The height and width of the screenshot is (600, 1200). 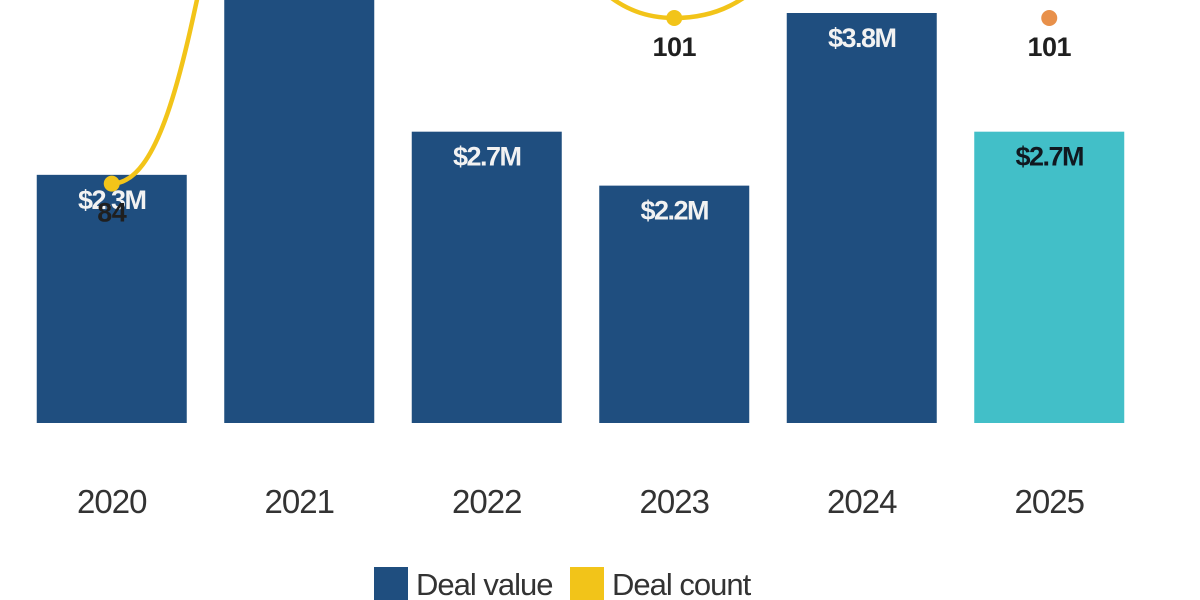 I want to click on x-tick-2023: 2023, so click(x=674, y=501).